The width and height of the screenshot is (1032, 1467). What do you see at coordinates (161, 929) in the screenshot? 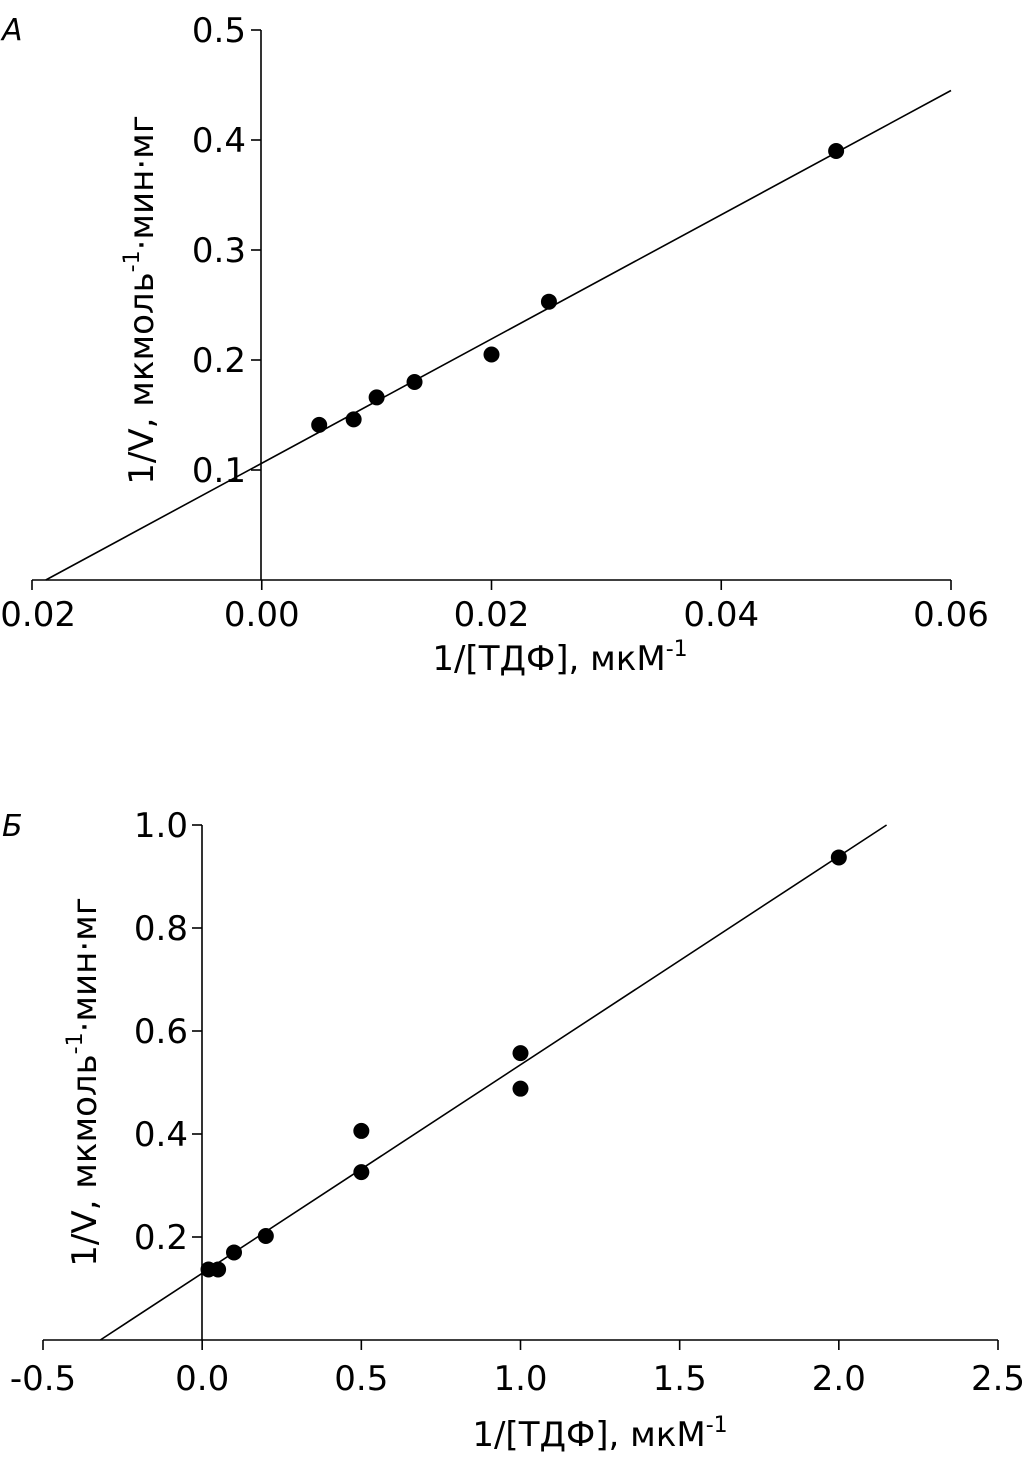
I see `y-tick-label: 0.8` at bounding box center [161, 929].